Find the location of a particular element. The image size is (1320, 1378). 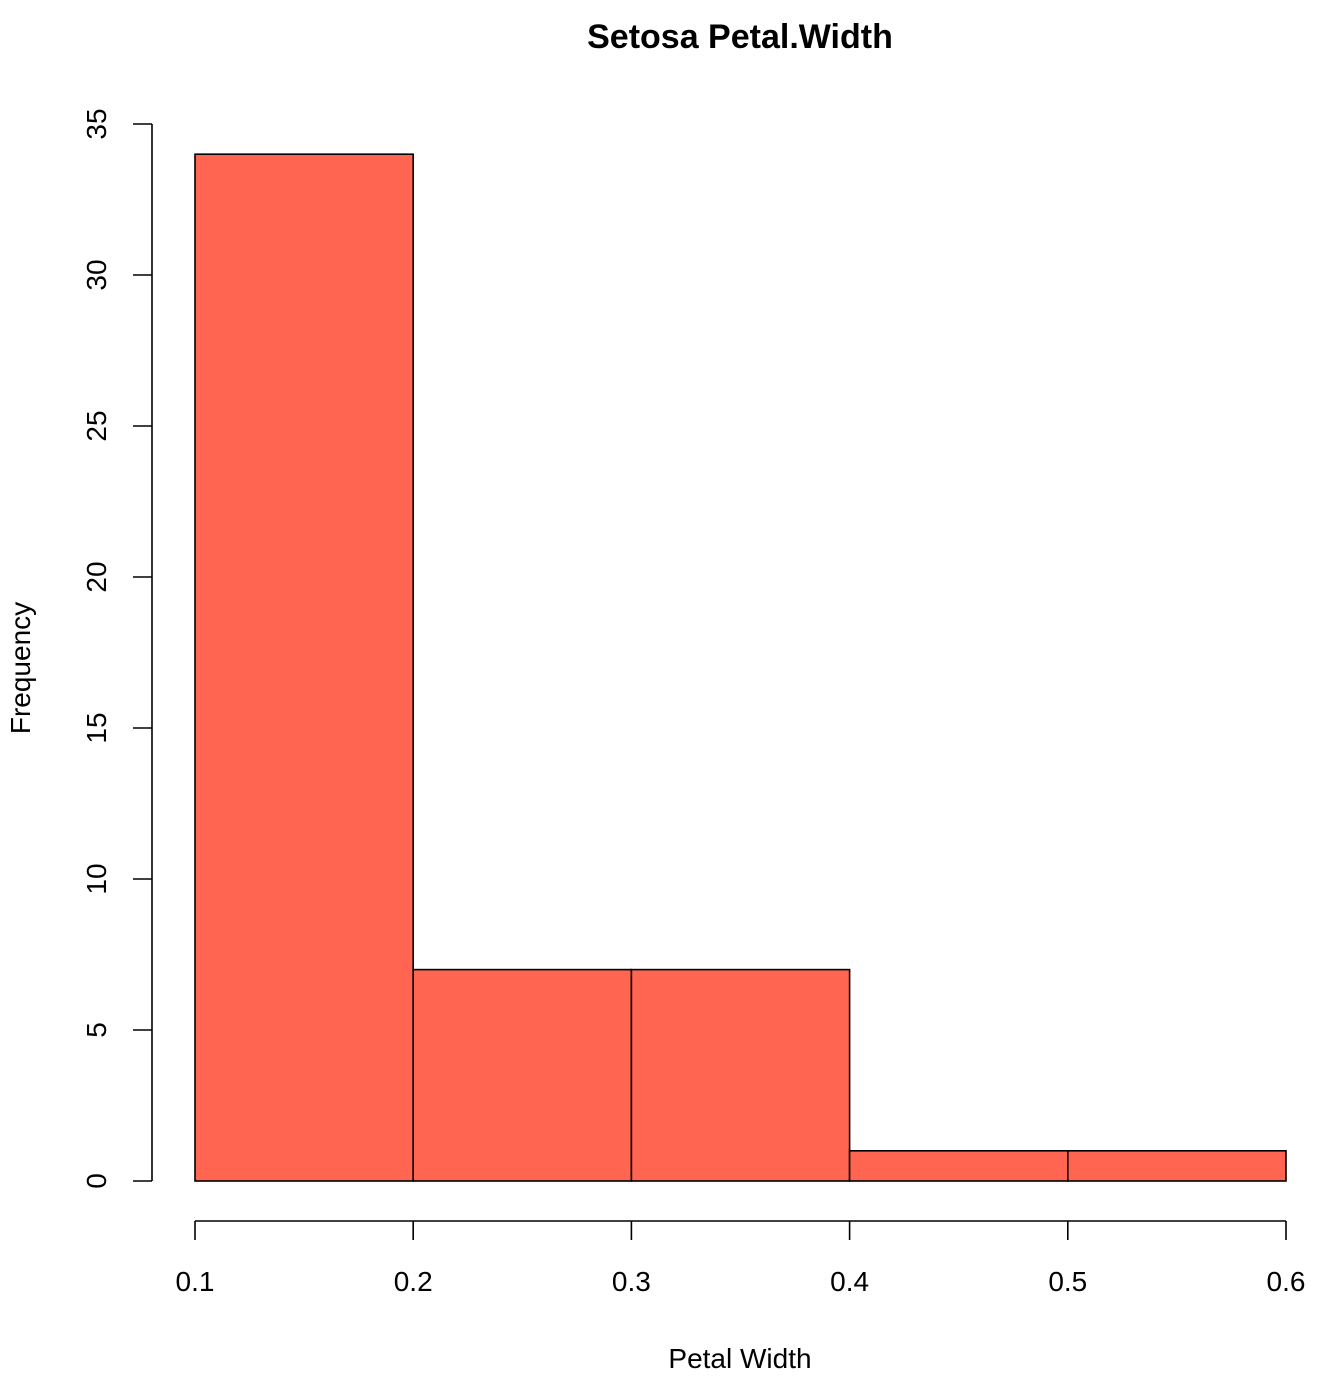

y-tick-label: 25 is located at coordinates (96, 425).